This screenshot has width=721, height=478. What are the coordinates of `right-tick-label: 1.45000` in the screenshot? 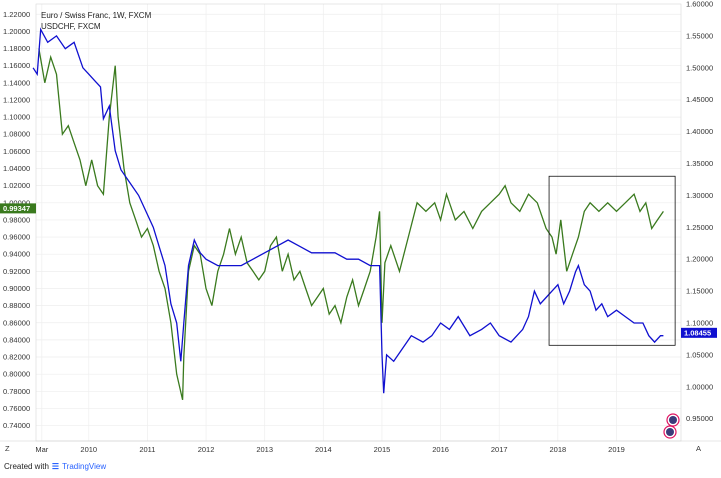 It's located at (699, 99).